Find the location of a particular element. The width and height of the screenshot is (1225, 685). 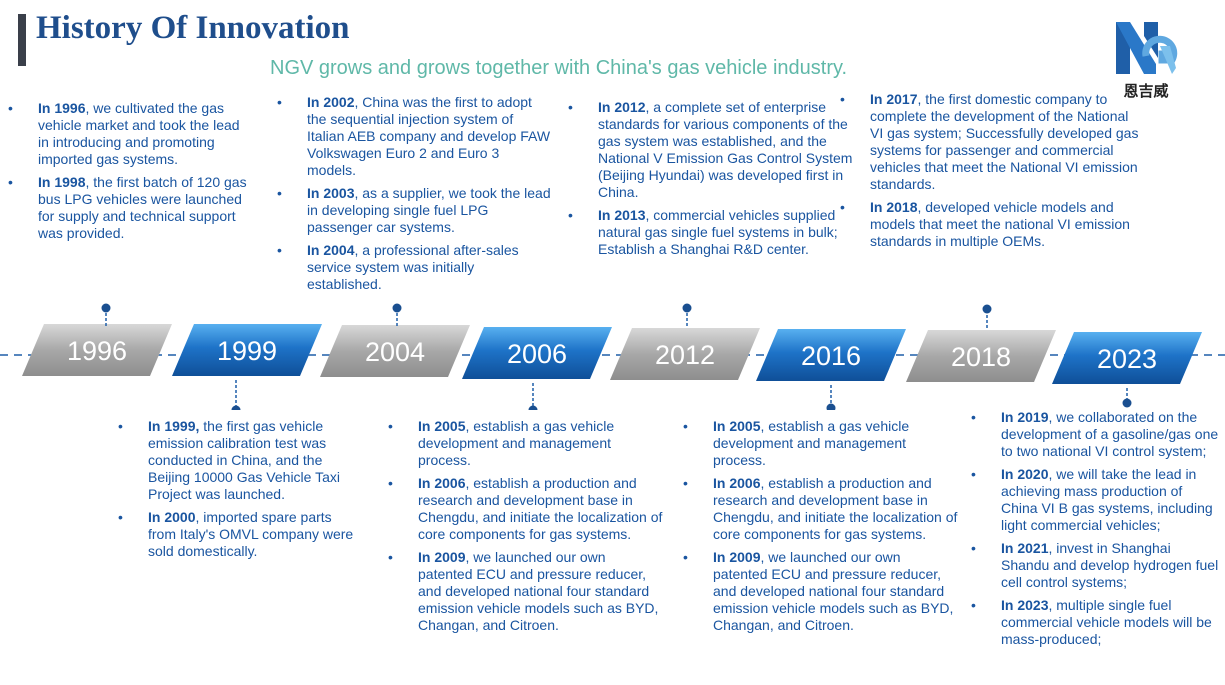

timeline-year-label: 2016 is located at coordinates (831, 356).